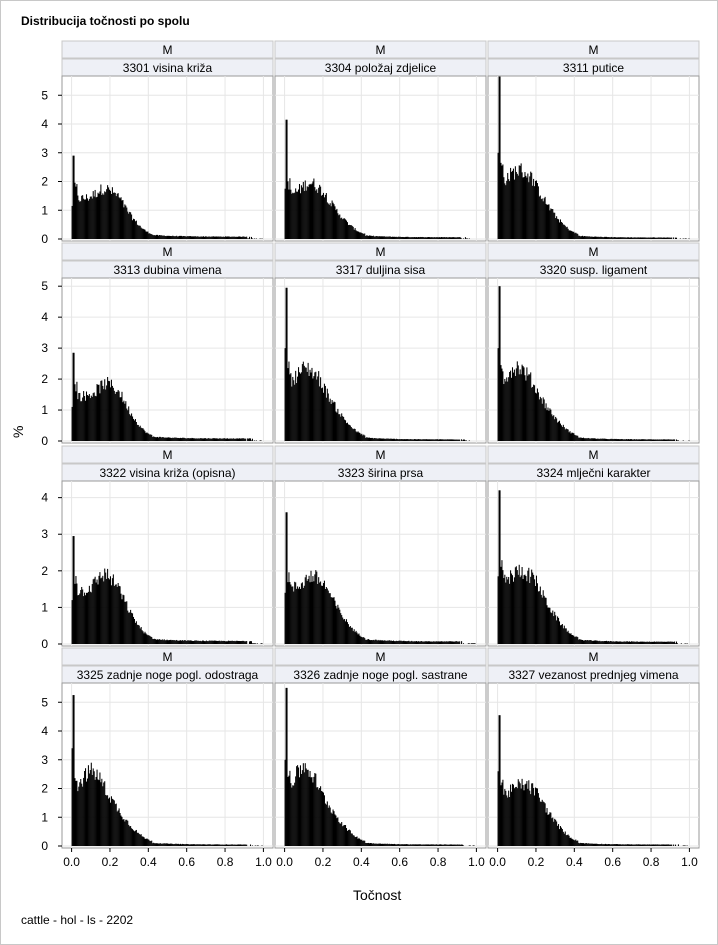  Describe the element at coordinates (593, 49) in the screenshot. I see `panel-sex-strip` at that location.